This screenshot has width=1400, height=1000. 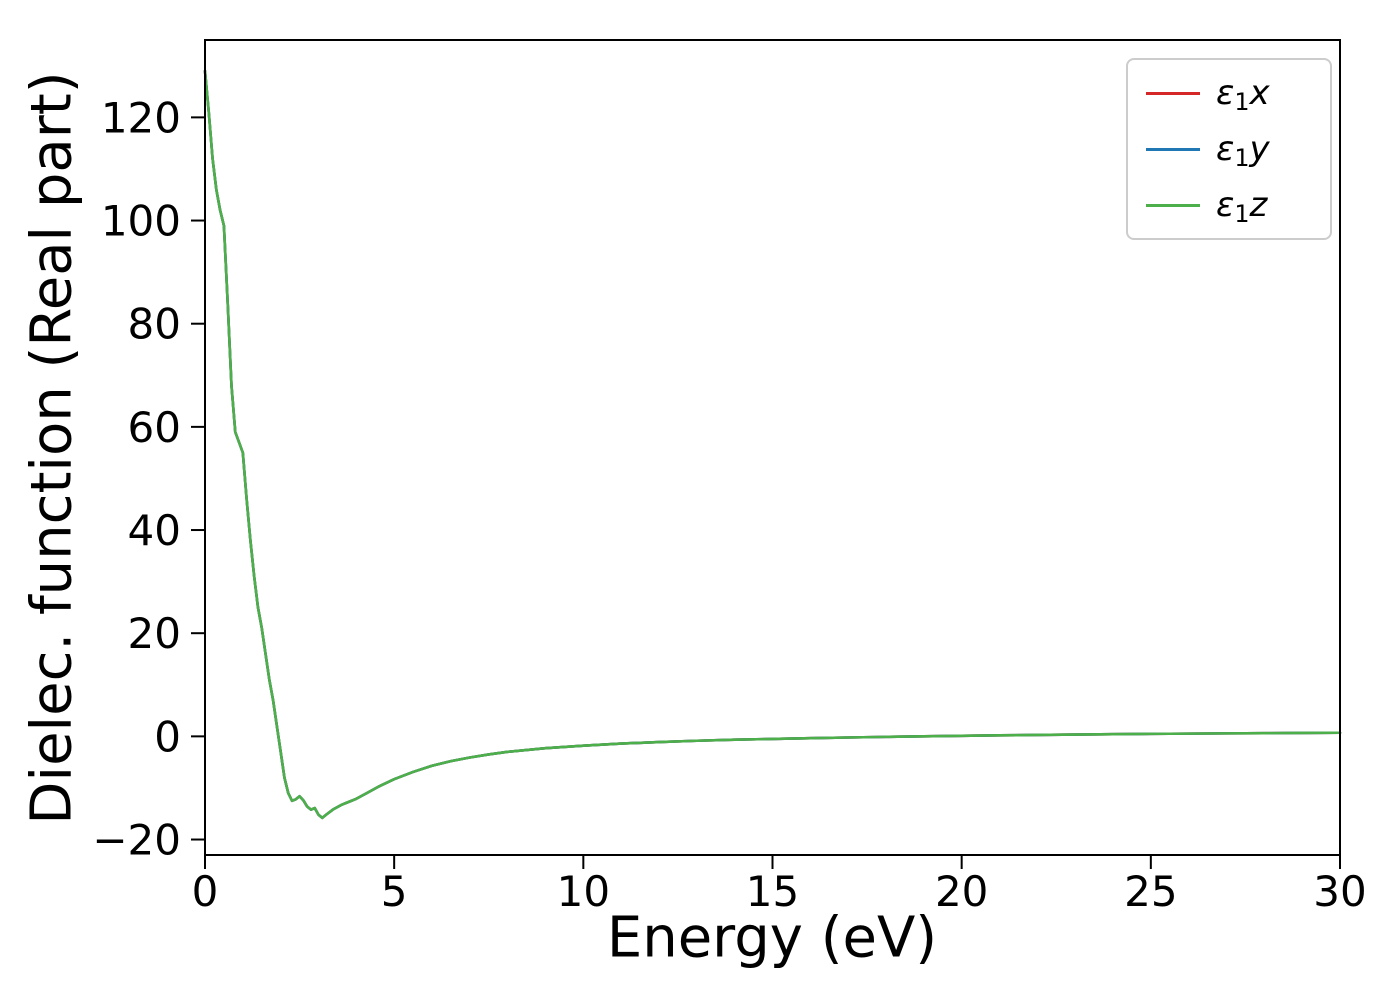 I want to click on legend-entry-e1y: ε1y, so click(x=1229, y=150).